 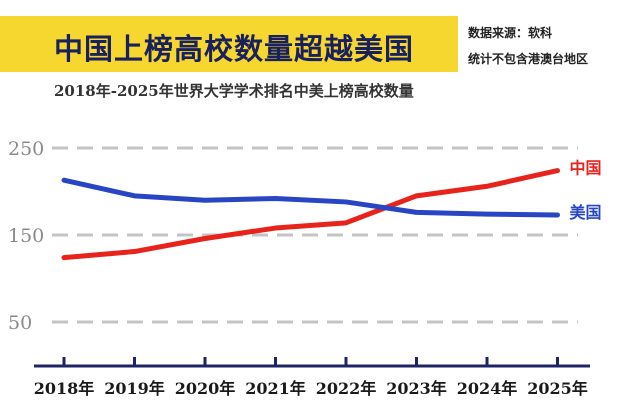 I want to click on x-tick-label: 2022年, so click(x=346, y=388).